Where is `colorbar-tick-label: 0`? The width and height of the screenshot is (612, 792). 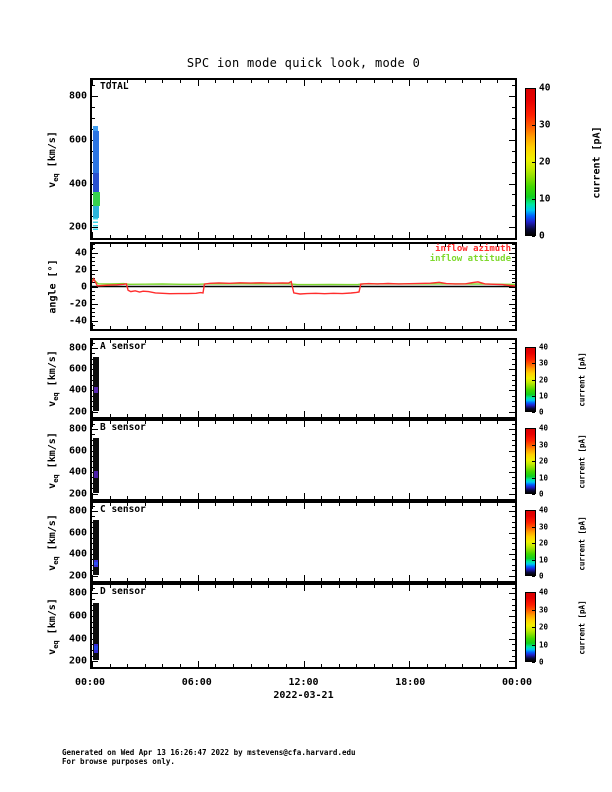
colorbar-tick-label: 0 is located at coordinates (541, 412).